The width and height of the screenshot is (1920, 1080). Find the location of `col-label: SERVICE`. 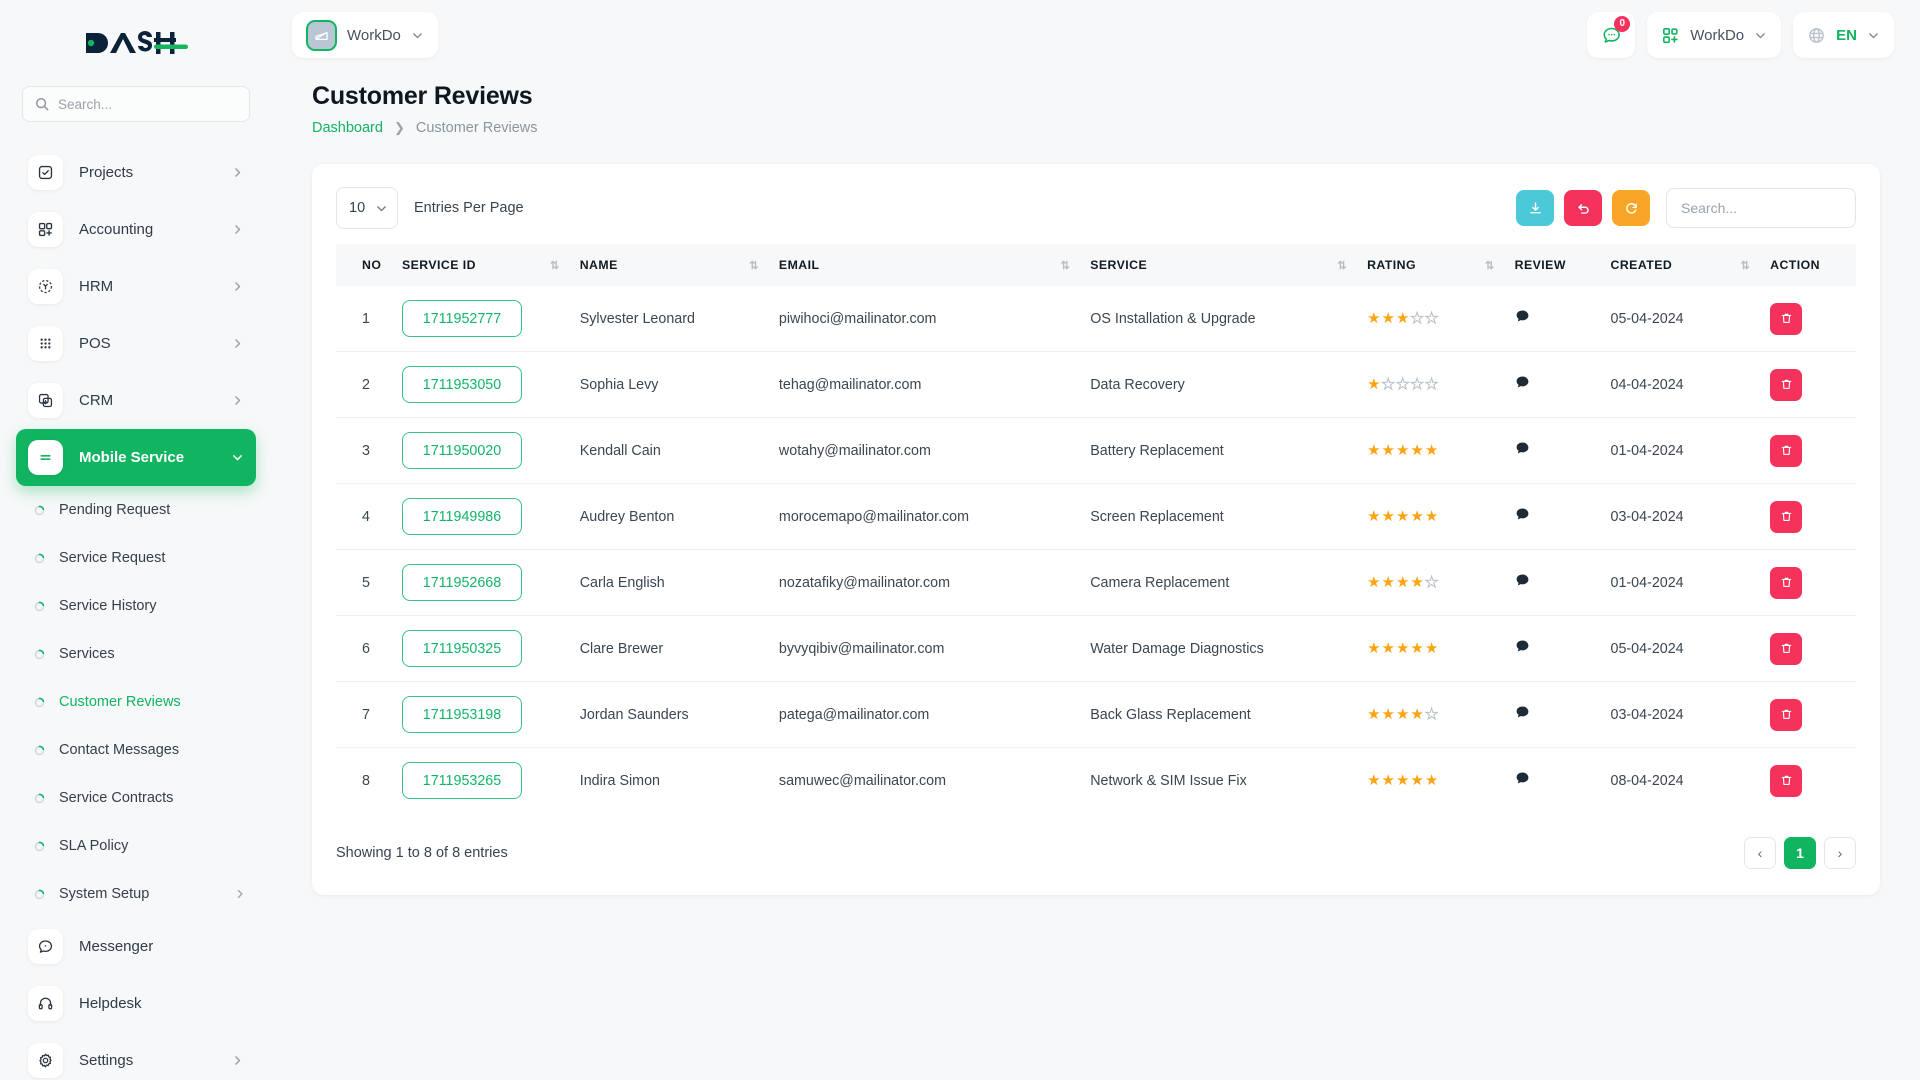

col-label: SERVICE is located at coordinates (1119, 265).